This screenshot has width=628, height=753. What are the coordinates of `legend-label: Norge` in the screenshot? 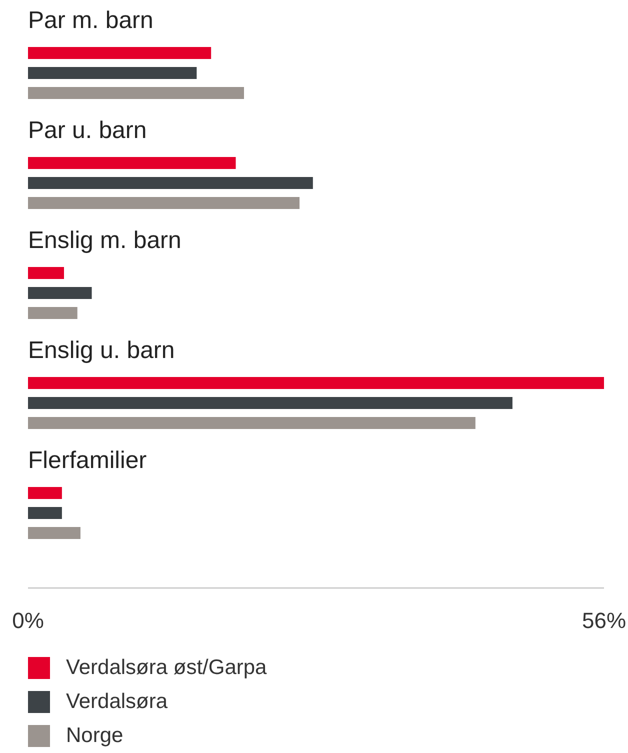 It's located at (94, 736).